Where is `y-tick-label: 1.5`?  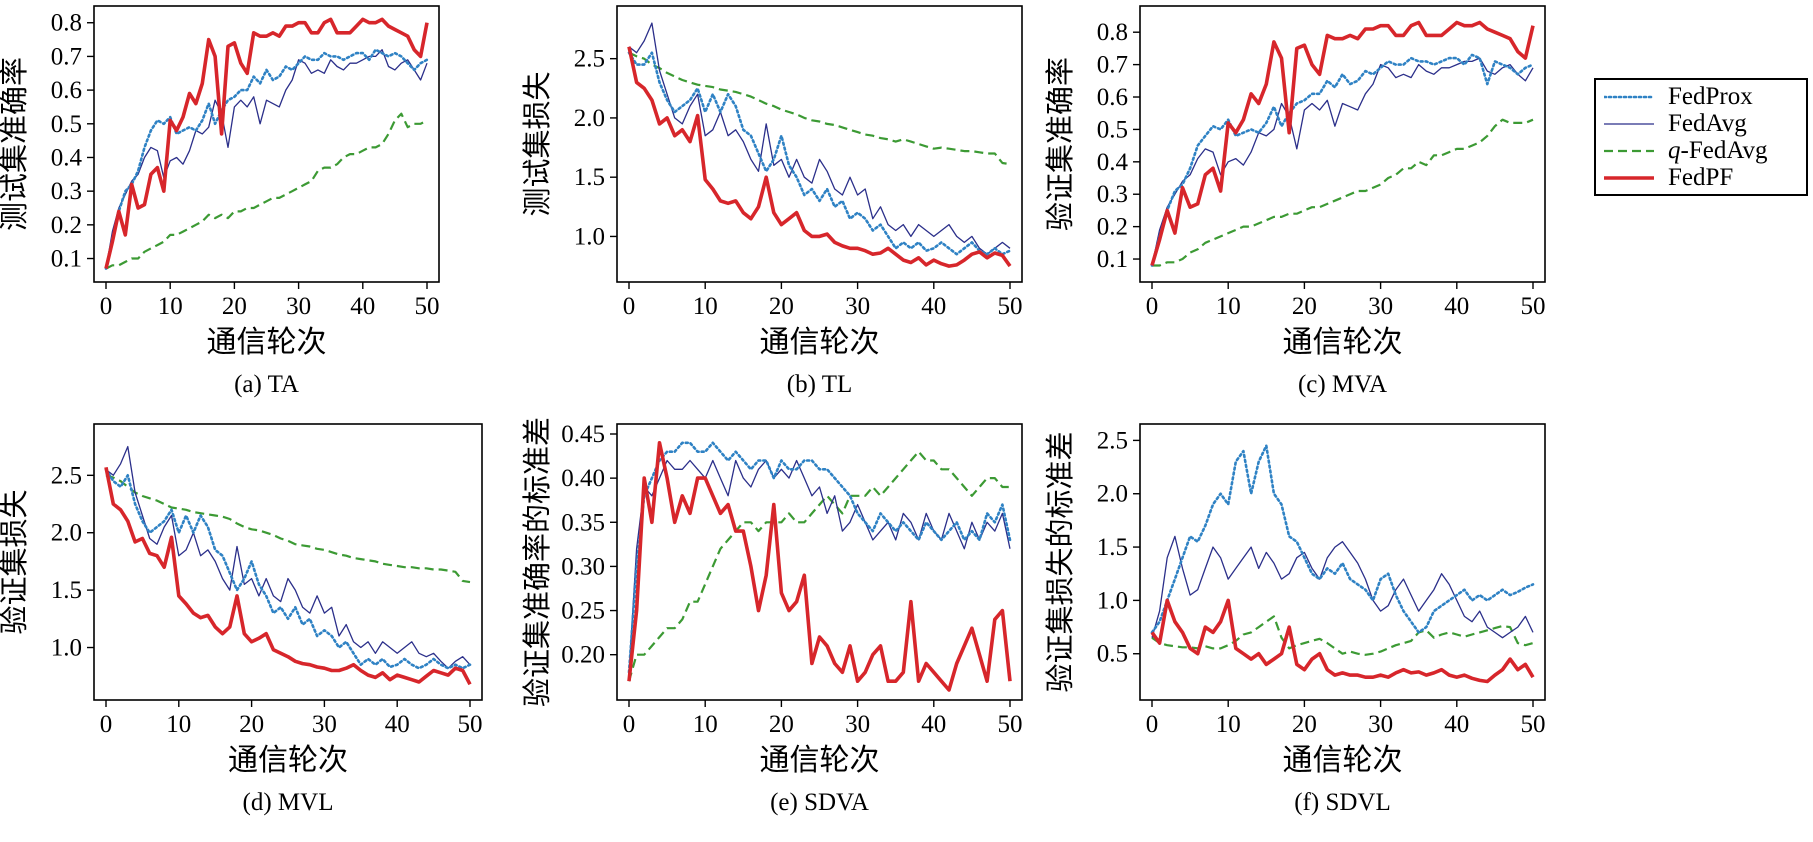 y-tick-label: 1.5 is located at coordinates (589, 177).